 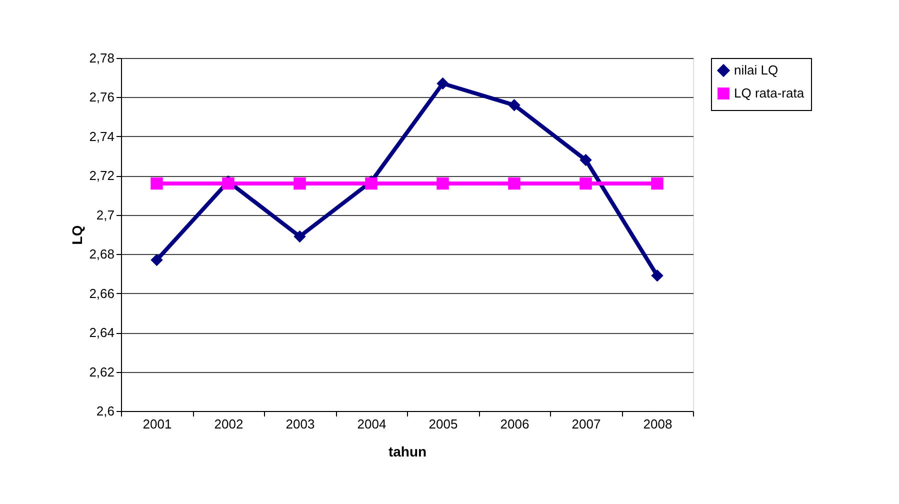 I want to click on y-tick-label: 2,78, so click(x=101, y=58).